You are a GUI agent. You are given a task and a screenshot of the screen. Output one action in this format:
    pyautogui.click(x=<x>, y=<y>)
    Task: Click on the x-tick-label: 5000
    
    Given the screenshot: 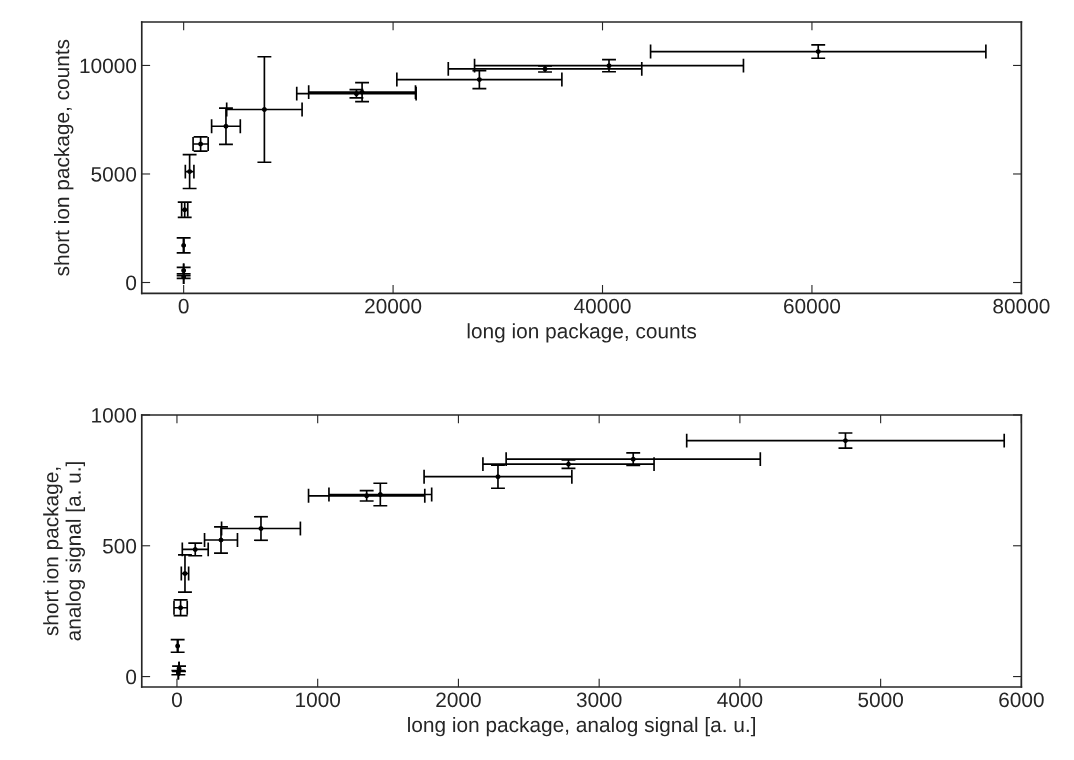 What is the action you would take?
    pyautogui.click(x=880, y=700)
    